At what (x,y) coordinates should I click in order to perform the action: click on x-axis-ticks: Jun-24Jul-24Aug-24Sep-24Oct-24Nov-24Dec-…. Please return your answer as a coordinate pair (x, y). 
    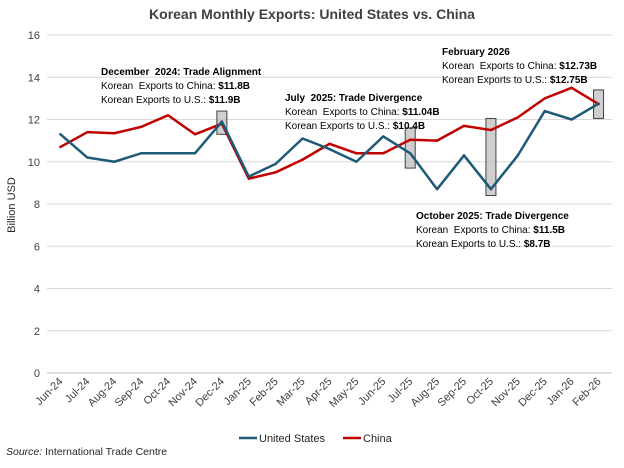
    Looking at the image, I should click on (318, 393).